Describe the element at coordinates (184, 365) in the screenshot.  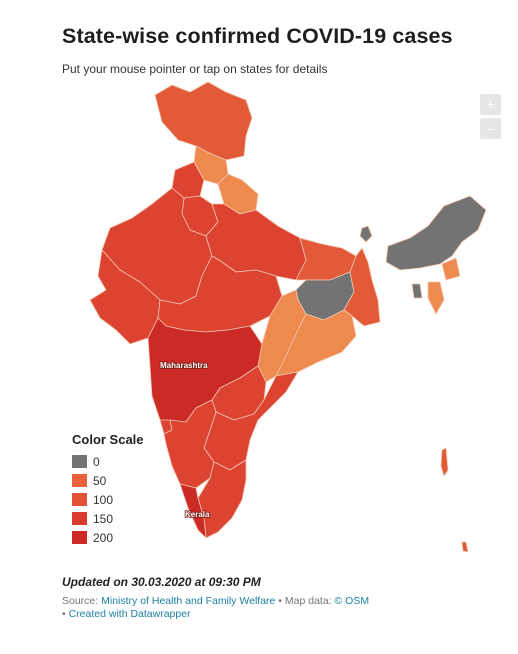
I see `map-label-maharashtra: Maharashtra` at that location.